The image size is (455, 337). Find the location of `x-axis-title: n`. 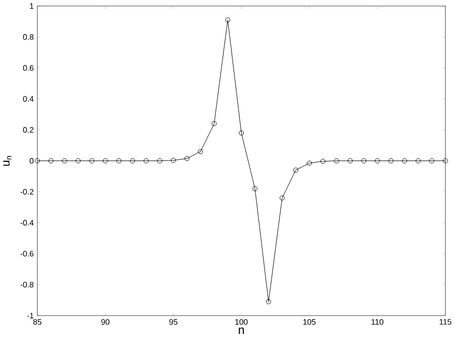

x-axis-title: n is located at coordinates (241, 330).